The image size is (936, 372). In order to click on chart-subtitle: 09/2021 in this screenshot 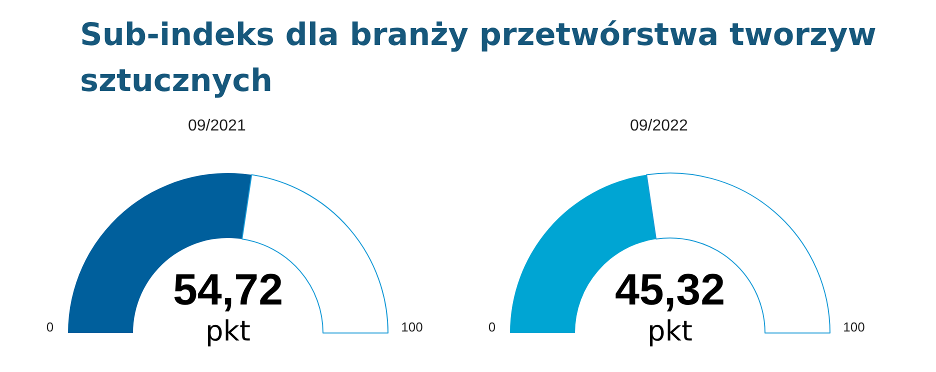, I will do `click(217, 126)`.